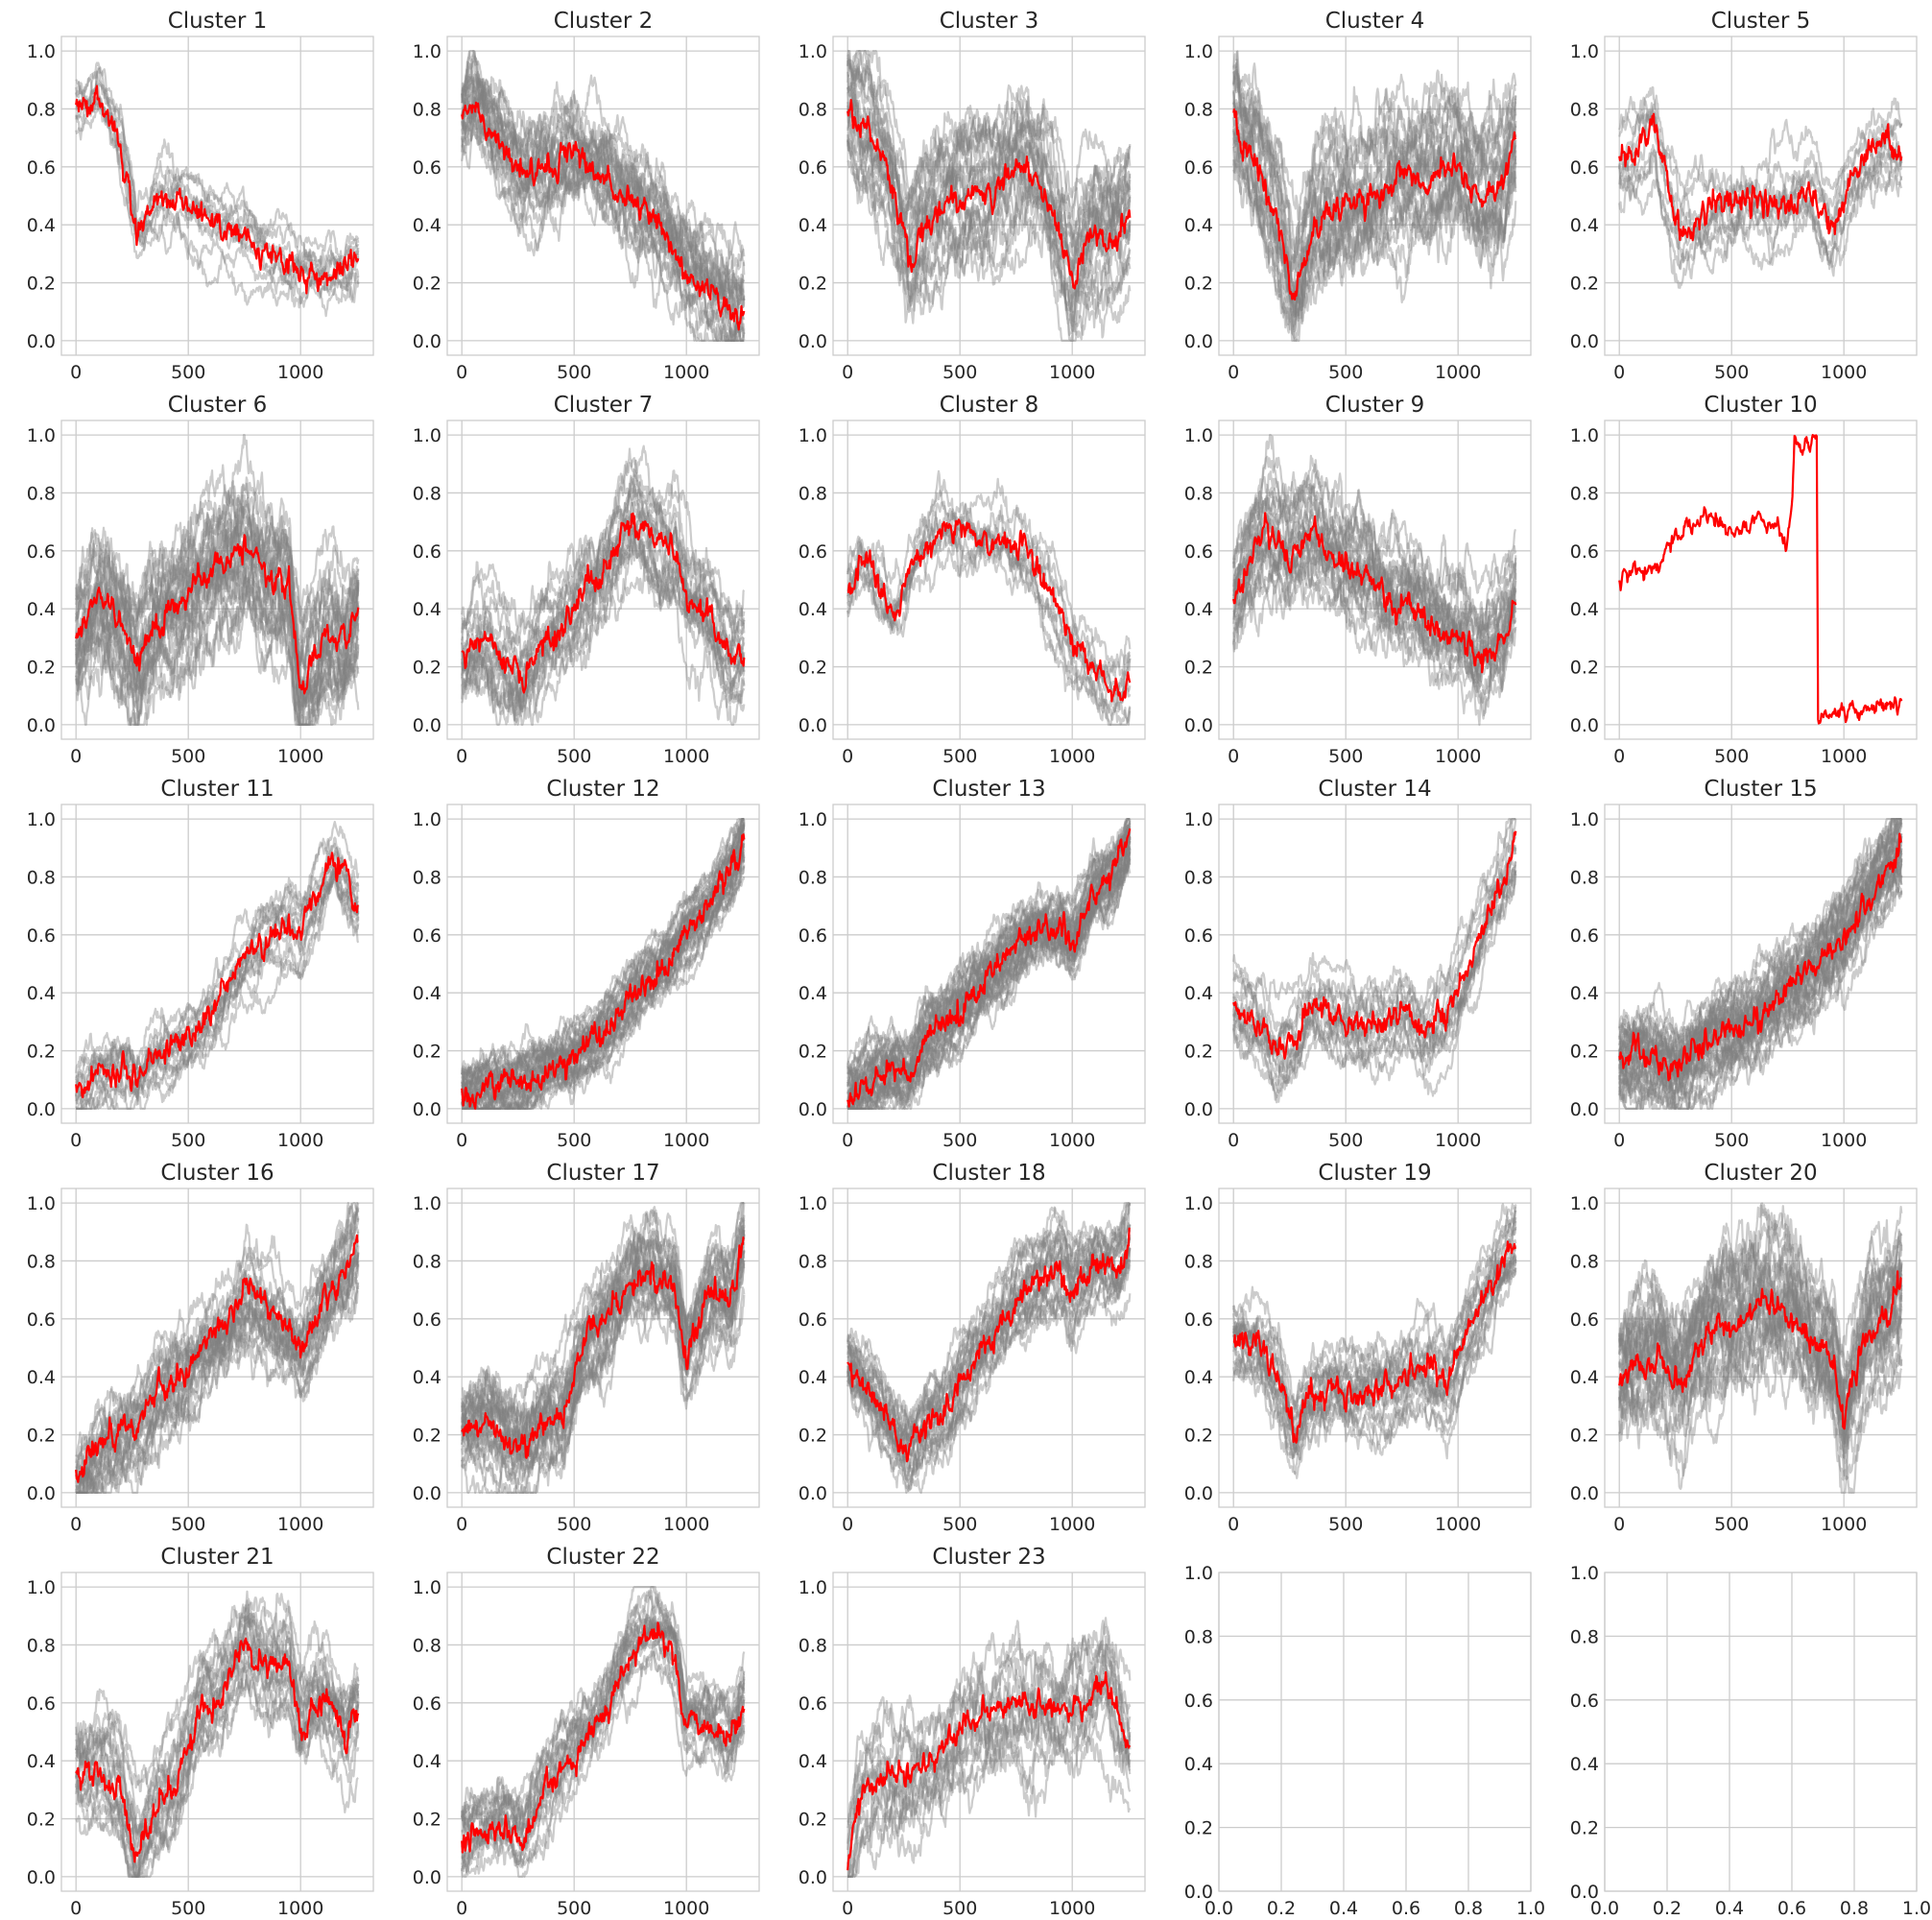 Image resolution: width=1932 pixels, height=1920 pixels. I want to click on panel-24: 0.0 0.2 0.4 0.6 0.8 1.0 0.0 0.2 0.4 0.6 0.8 1.0, so click(1364, 1741).